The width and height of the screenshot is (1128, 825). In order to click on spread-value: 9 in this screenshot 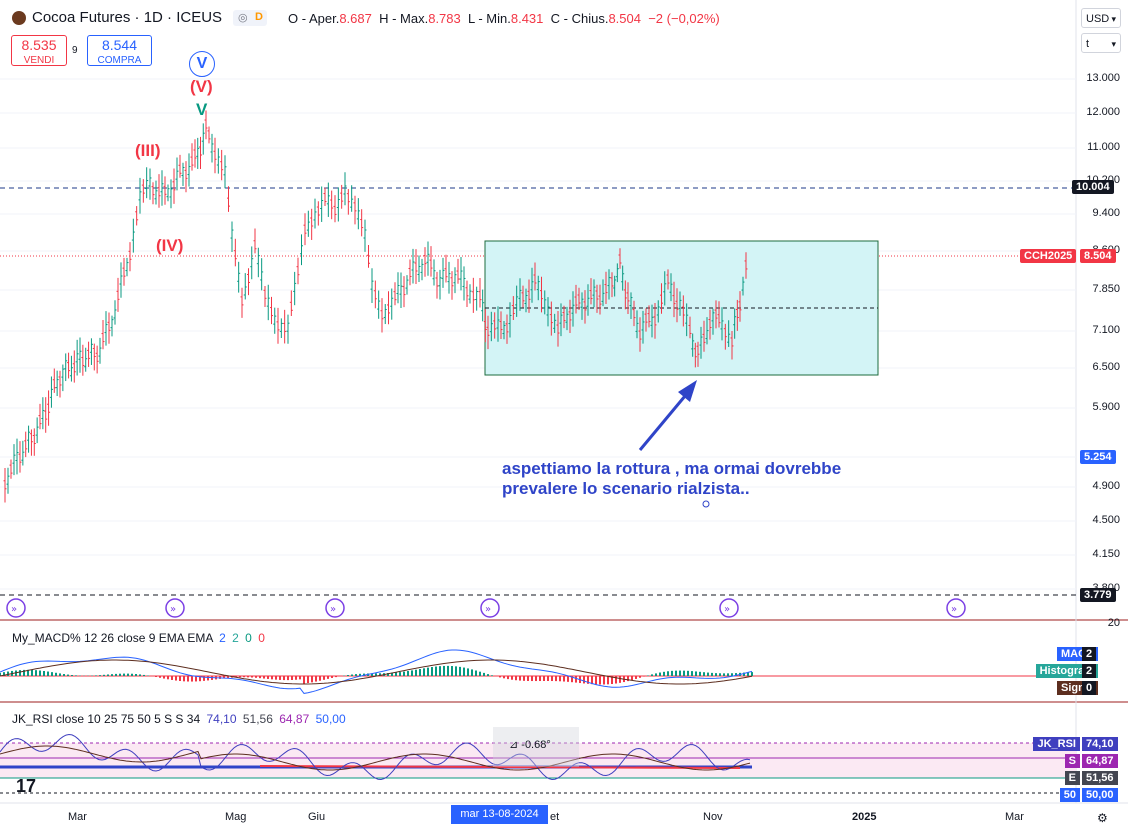, I will do `click(75, 50)`.